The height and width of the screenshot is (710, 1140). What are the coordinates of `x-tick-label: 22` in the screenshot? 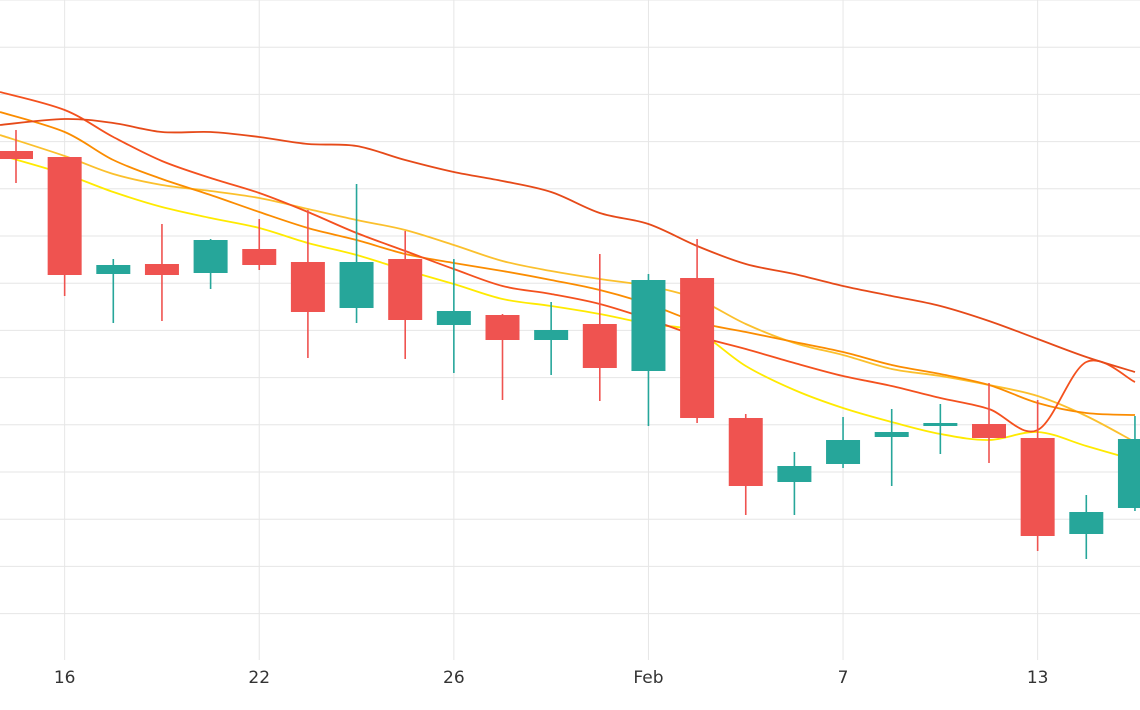 It's located at (259, 678).